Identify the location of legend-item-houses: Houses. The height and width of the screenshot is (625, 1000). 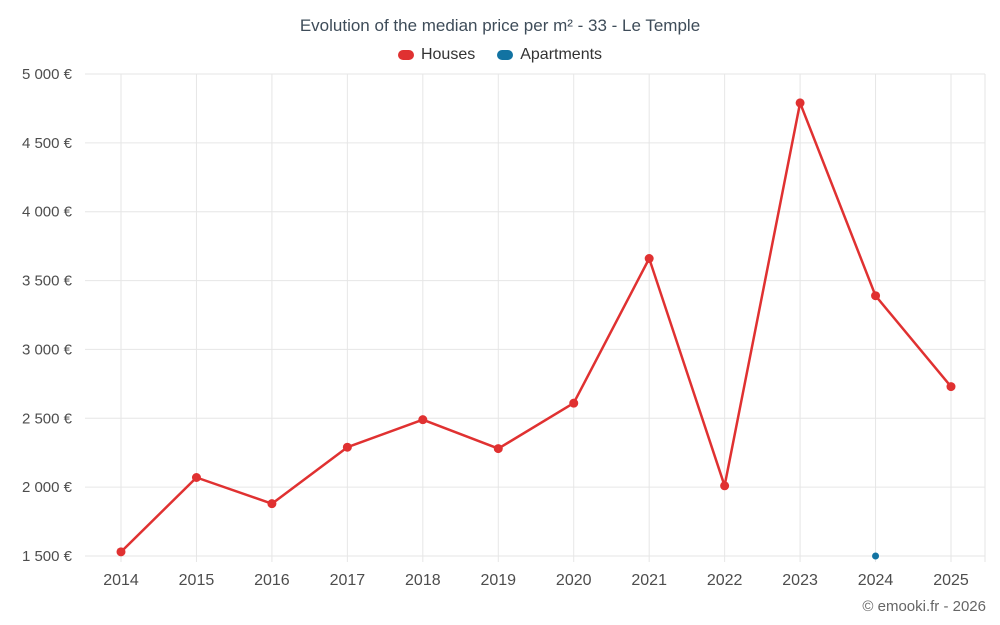
(436, 55).